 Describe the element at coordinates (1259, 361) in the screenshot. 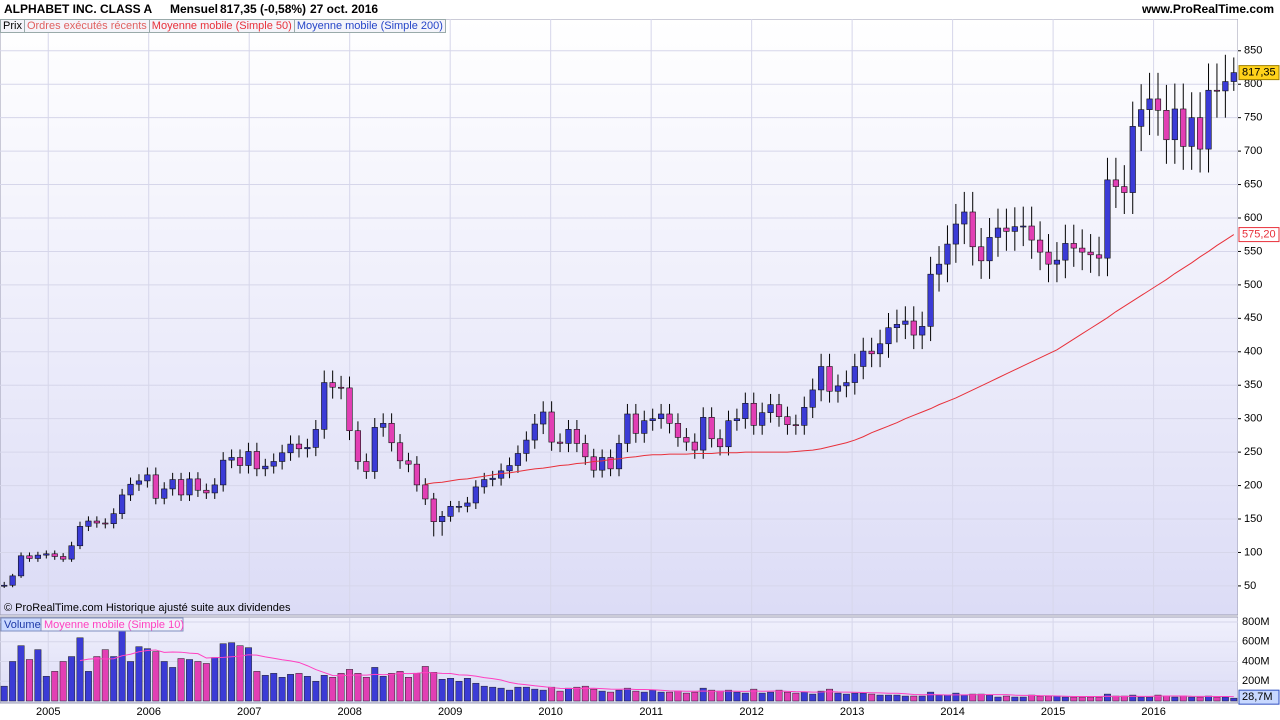

I see `price-axis-bg` at that location.